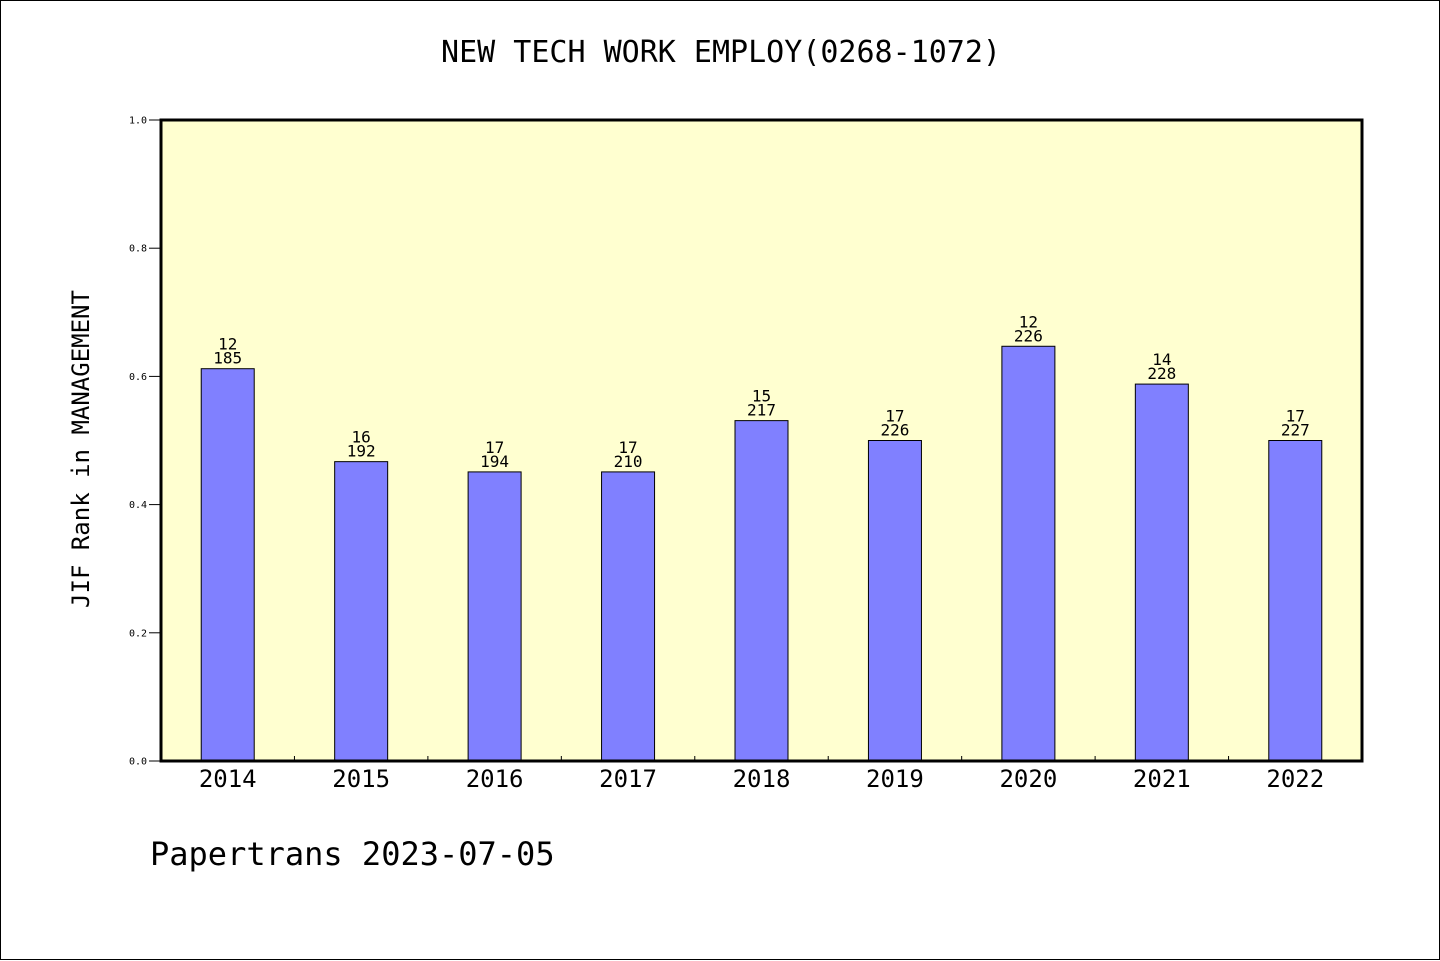  Describe the element at coordinates (494, 616) in the screenshot. I see `bar-2016` at that location.